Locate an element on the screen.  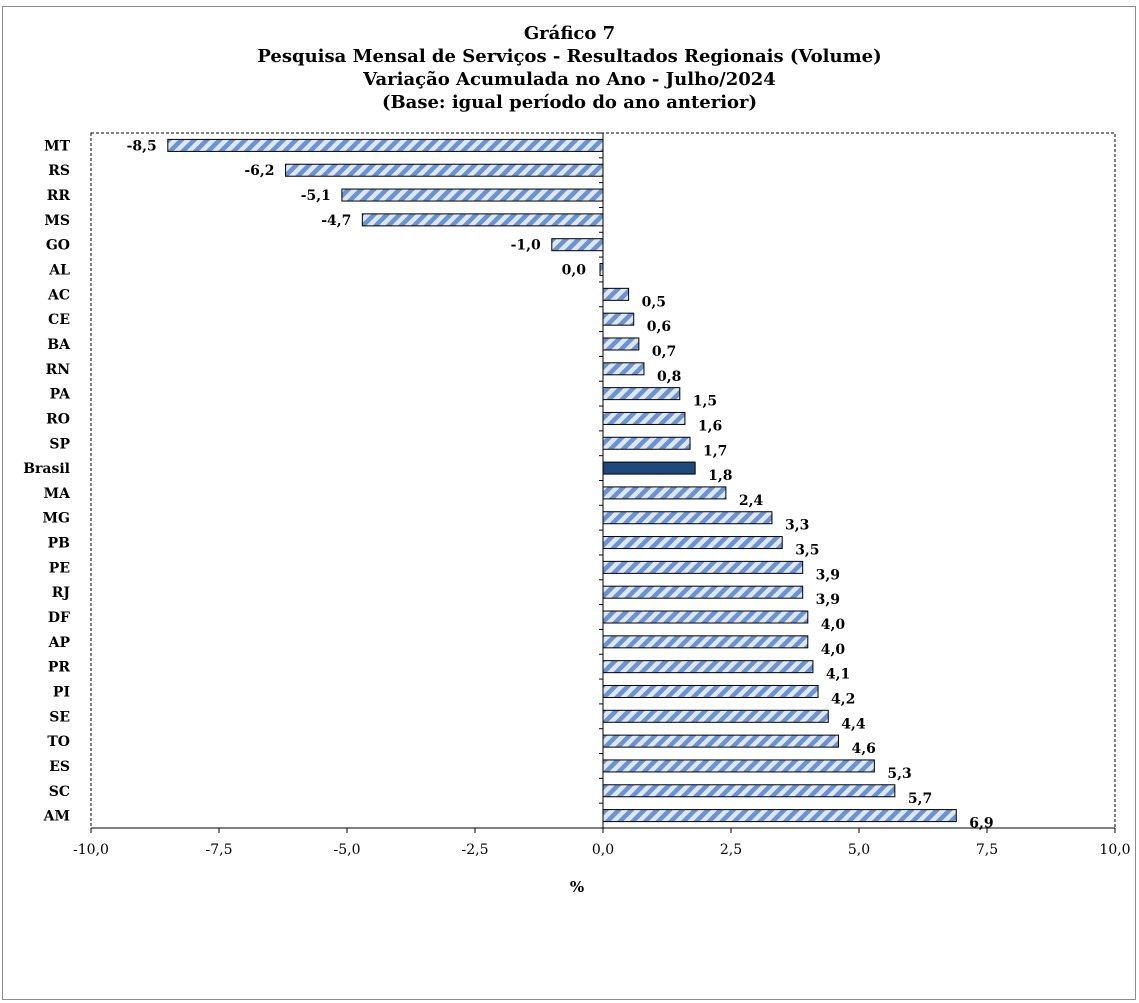
bar-ro is located at coordinates (644, 418).